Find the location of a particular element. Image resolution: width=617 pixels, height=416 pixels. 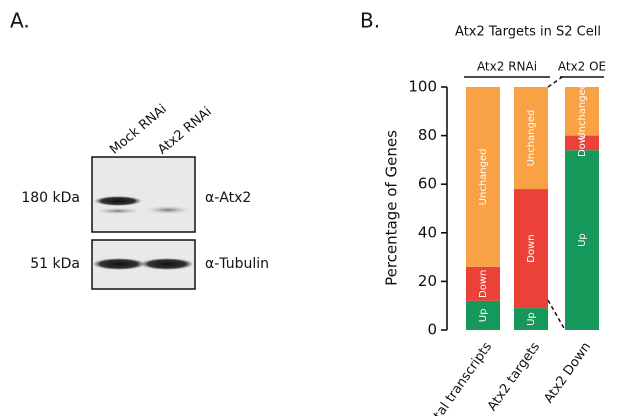

chart-title: Atx2 Targets in S2 Cell is located at coordinates (528, 32).